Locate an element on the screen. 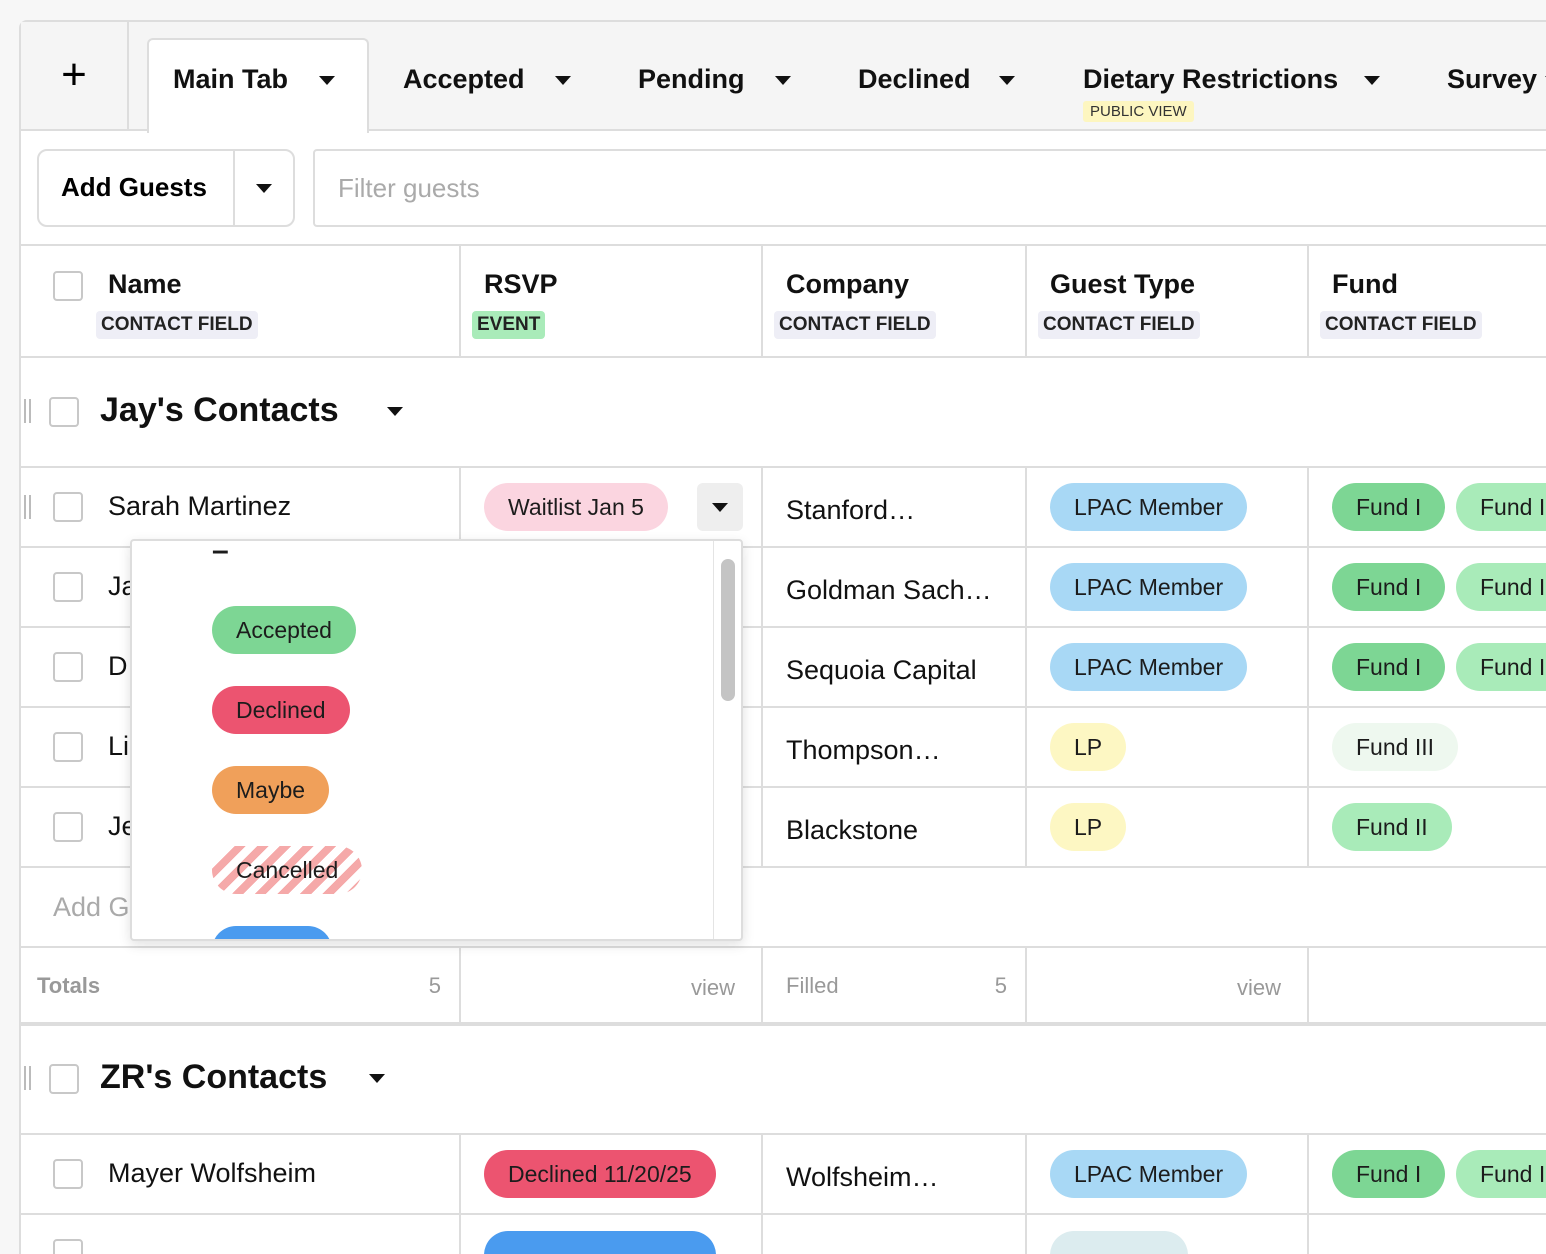 Image resolution: width=1546 pixels, height=1254 pixels. tab-label: Pending is located at coordinates (691, 79).